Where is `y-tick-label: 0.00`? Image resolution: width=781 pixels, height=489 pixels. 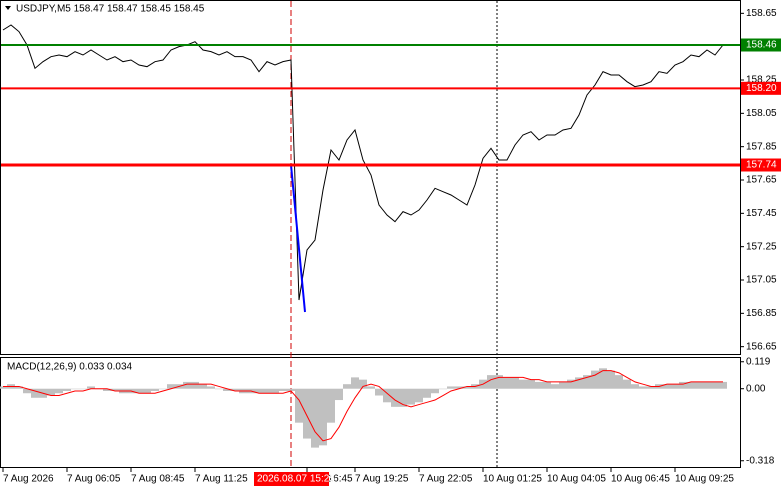 y-tick-label: 0.00 is located at coordinates (756, 388).